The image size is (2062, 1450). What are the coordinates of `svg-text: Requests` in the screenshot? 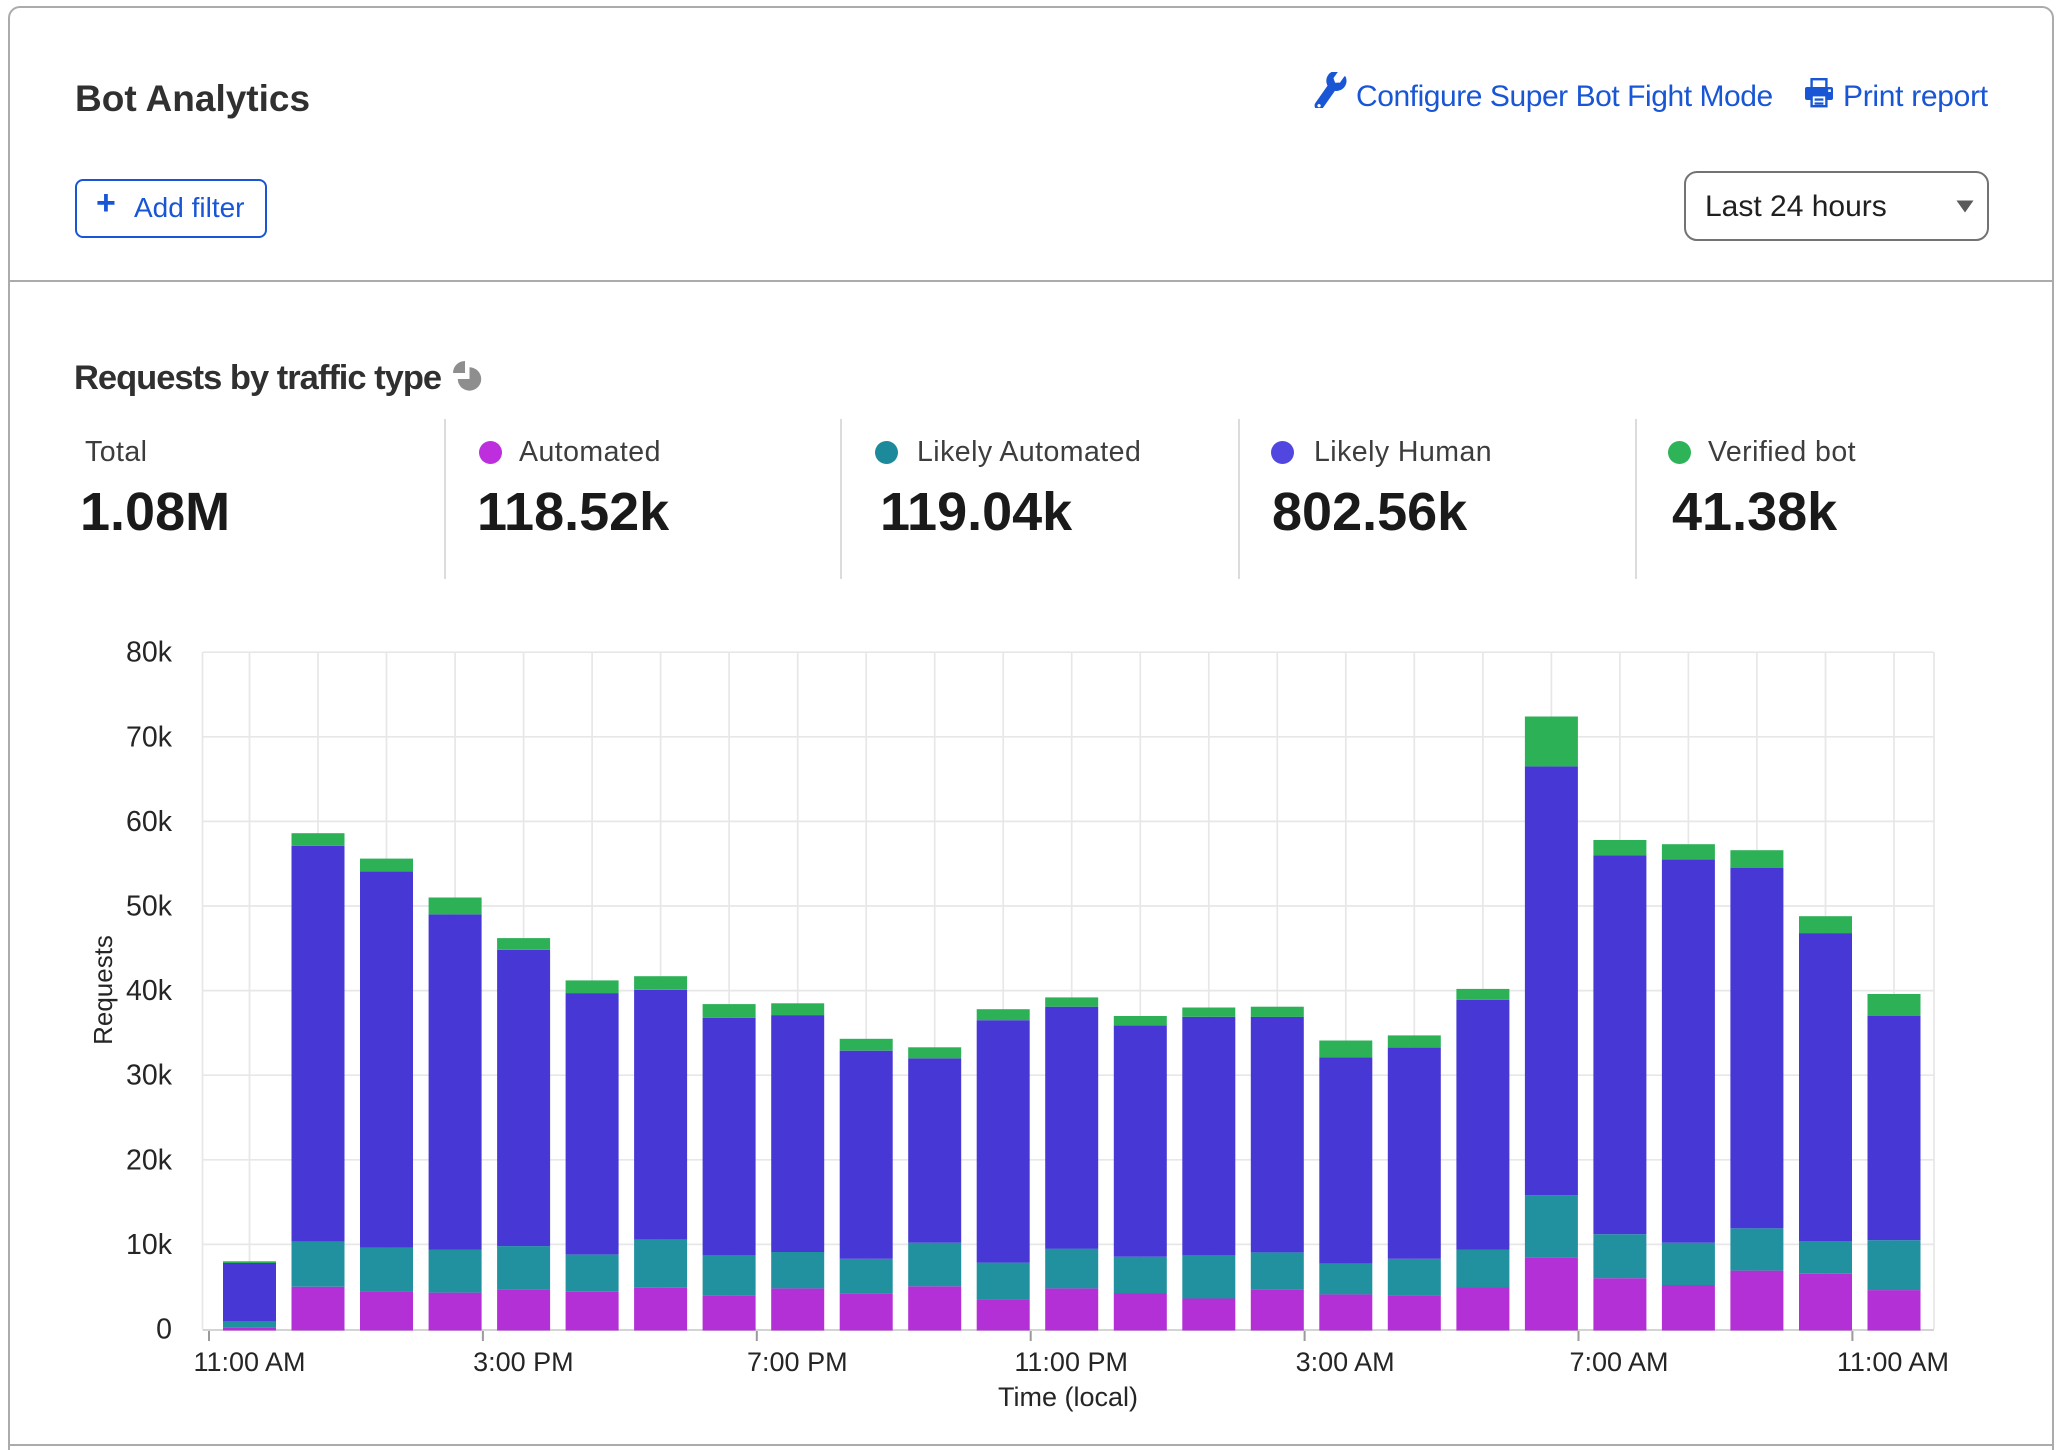 It's located at (103, 990).